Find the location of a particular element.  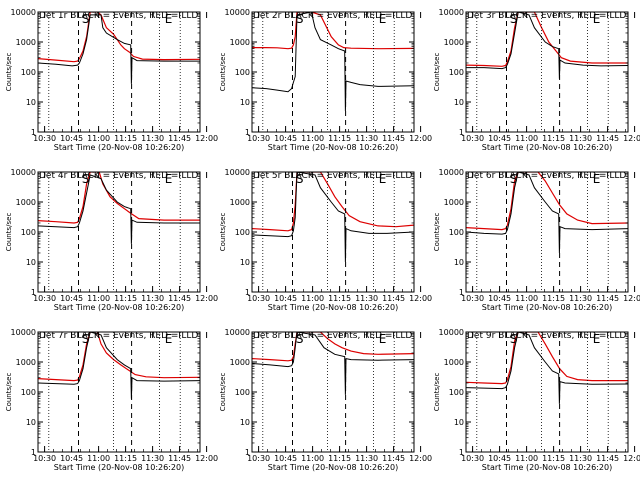

chart-title: Det 2r BLACK = Events, RED = LLD is located at coordinates (332, 16).